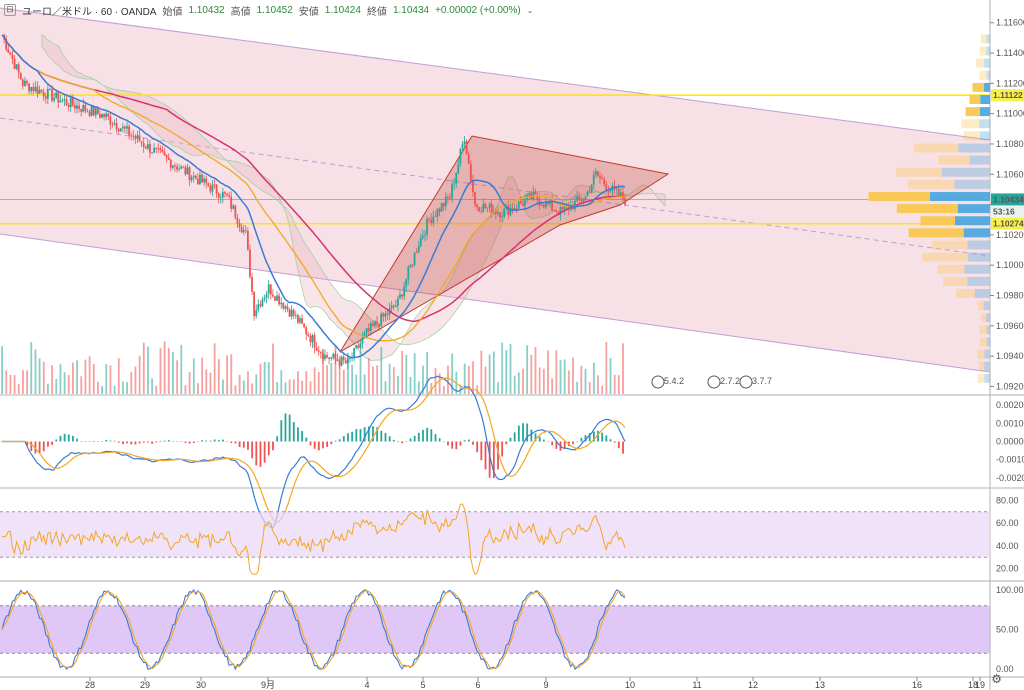 This screenshot has height=690, width=1024. Describe the element at coordinates (996, 679) in the screenshot. I see `gear-icon: ⚙` at that location.